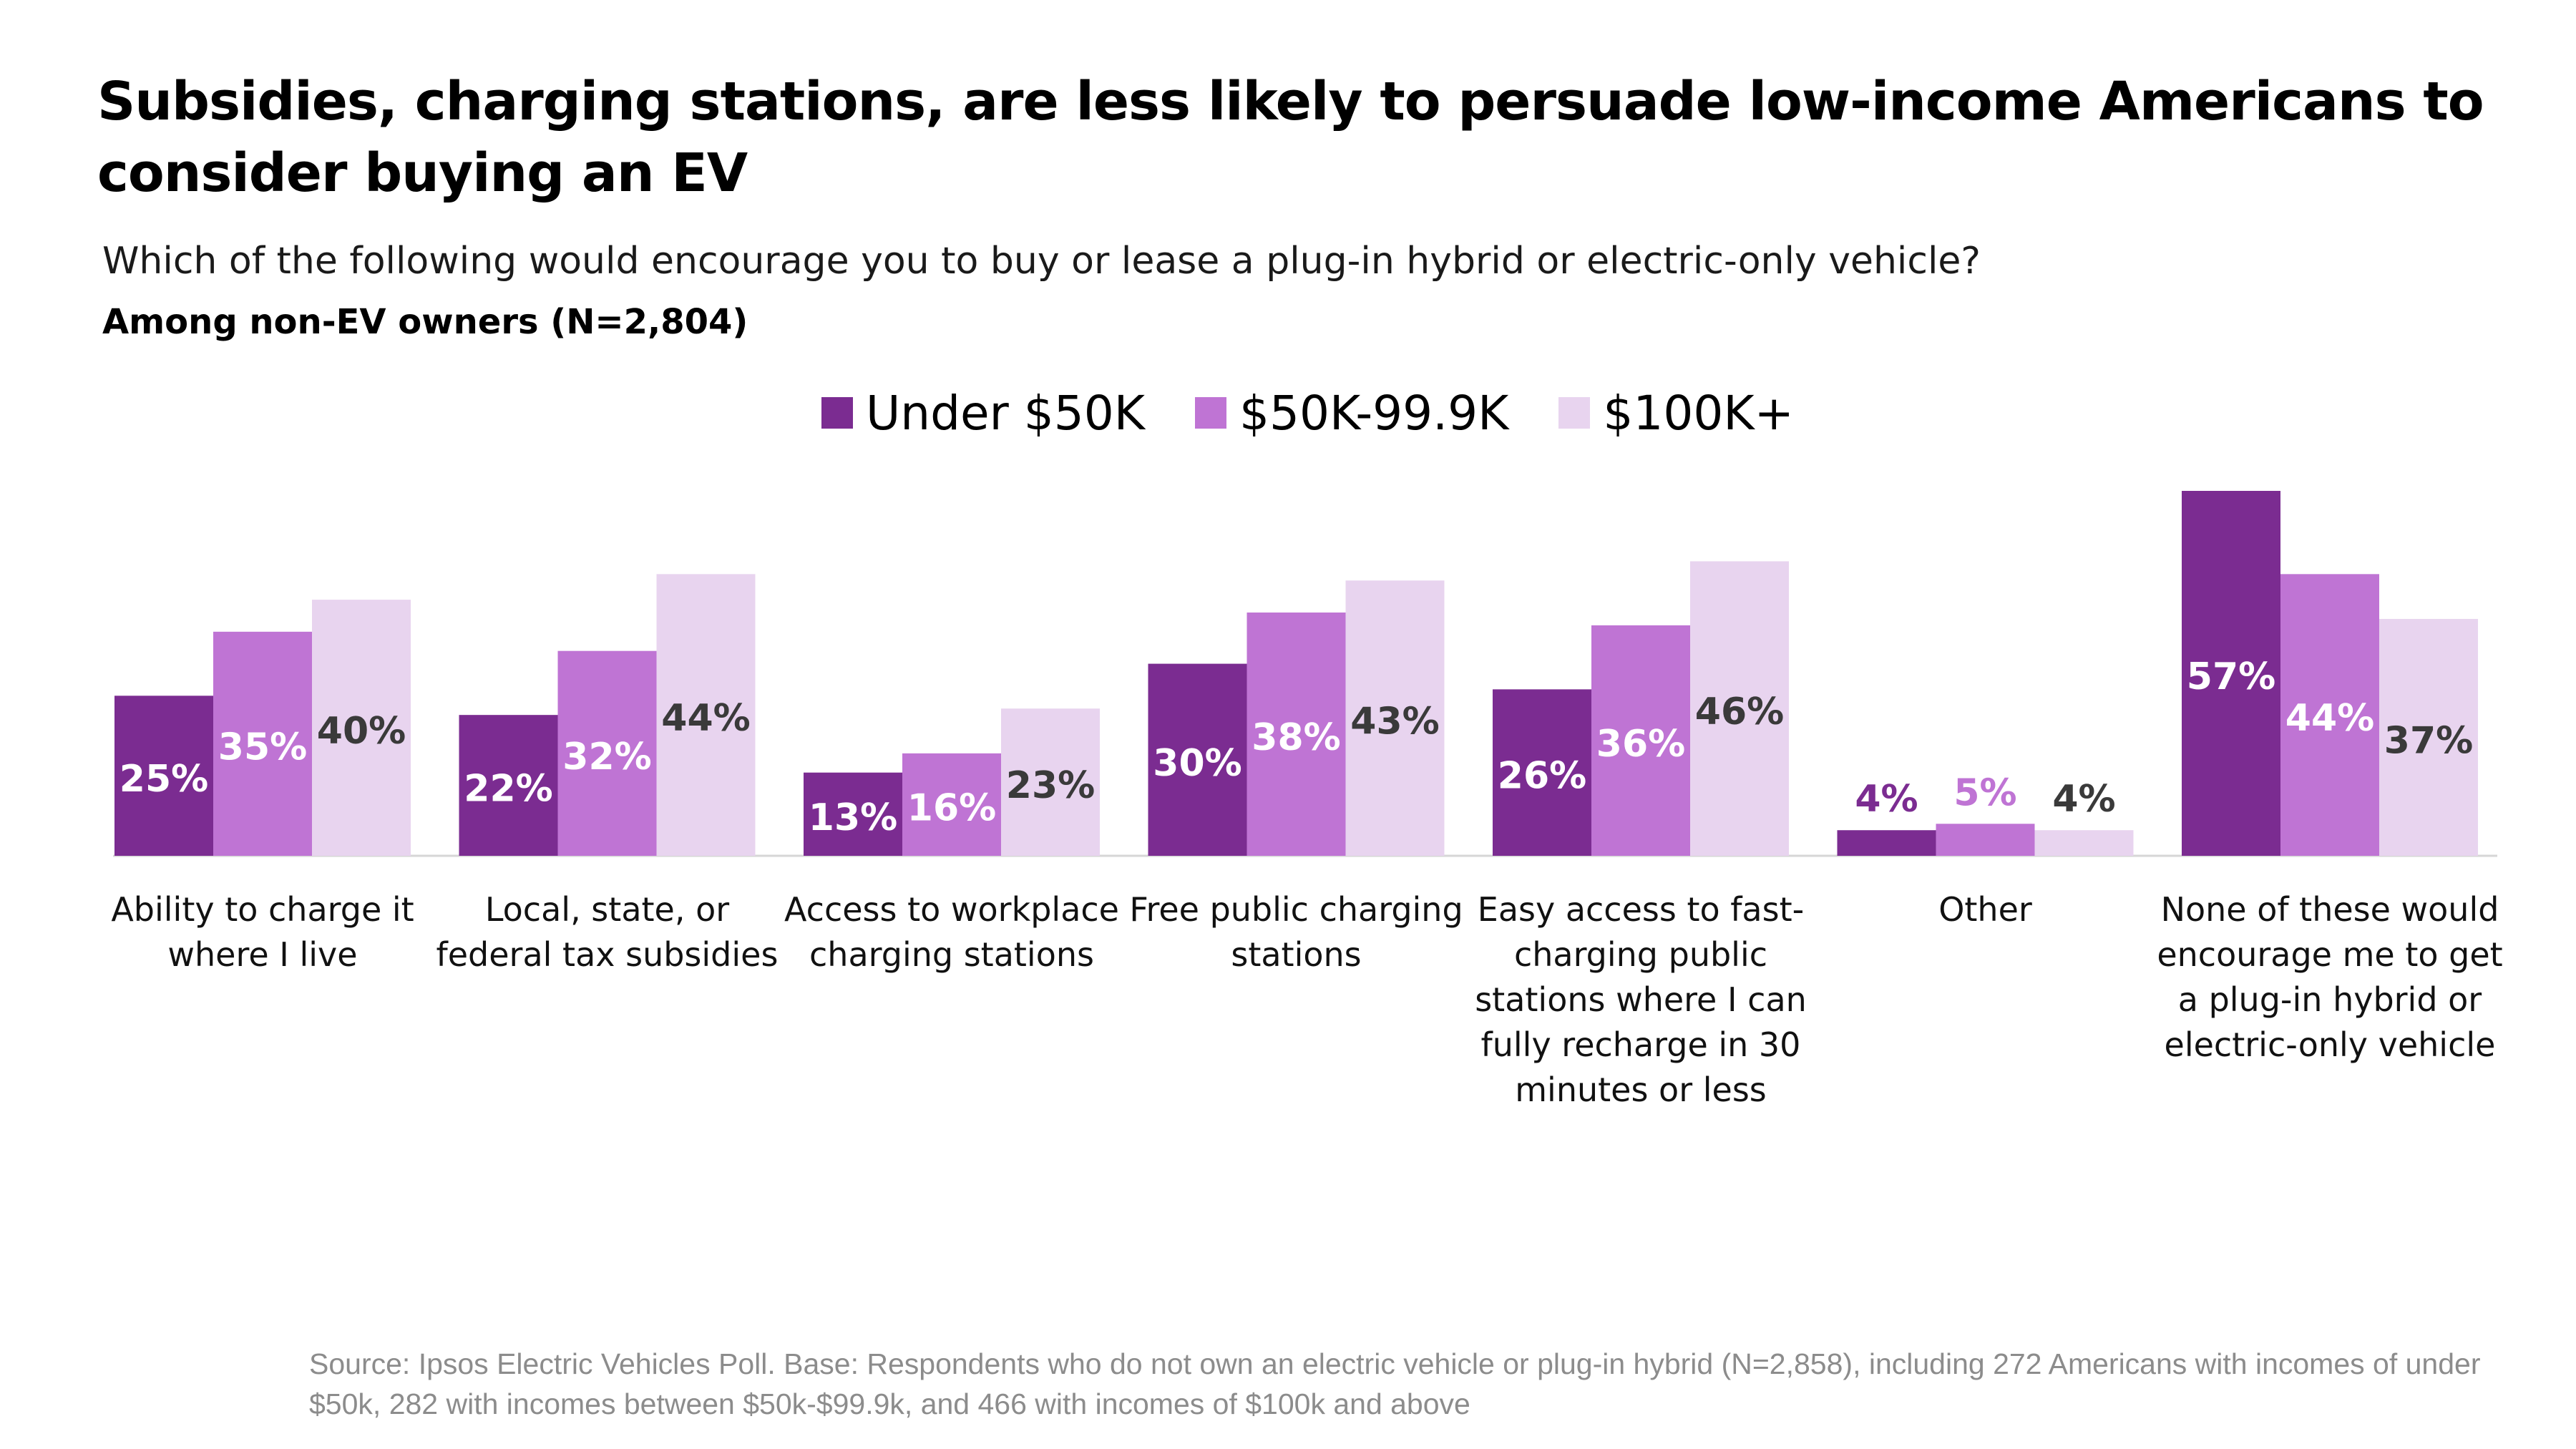  I want to click on x-tick-label: Free public charging stations, so click(1296, 932).